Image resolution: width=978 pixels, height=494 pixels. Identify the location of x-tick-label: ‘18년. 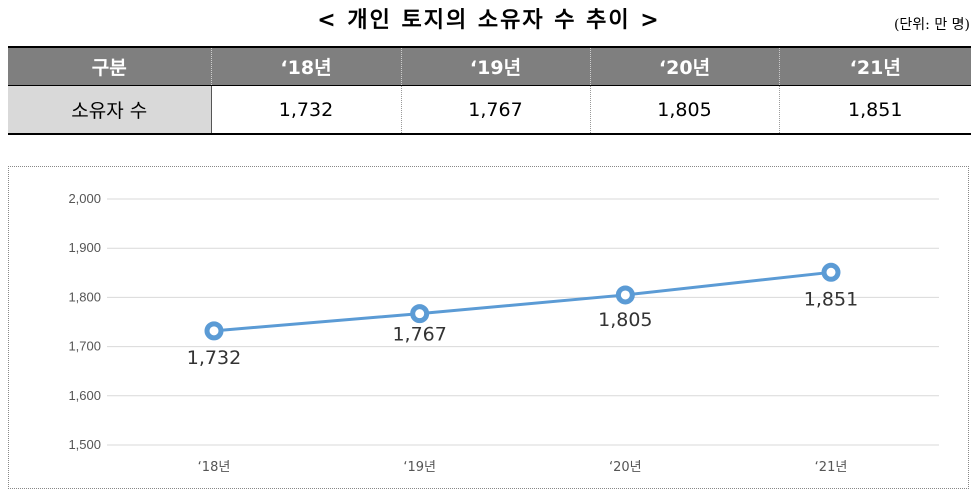
(214, 467).